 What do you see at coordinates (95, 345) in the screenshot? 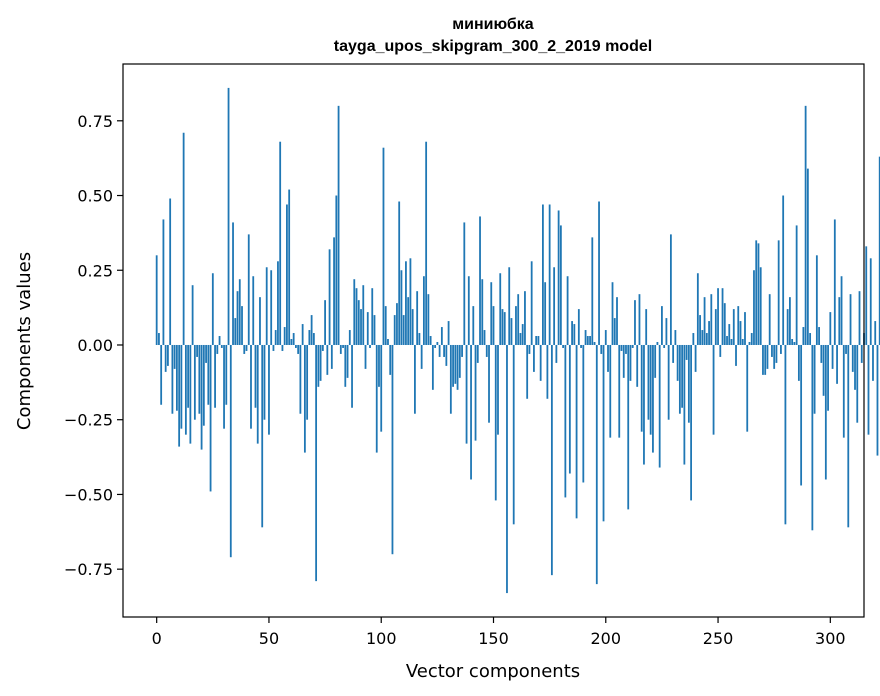
I see `y-tick-label: 0.00` at bounding box center [95, 345].